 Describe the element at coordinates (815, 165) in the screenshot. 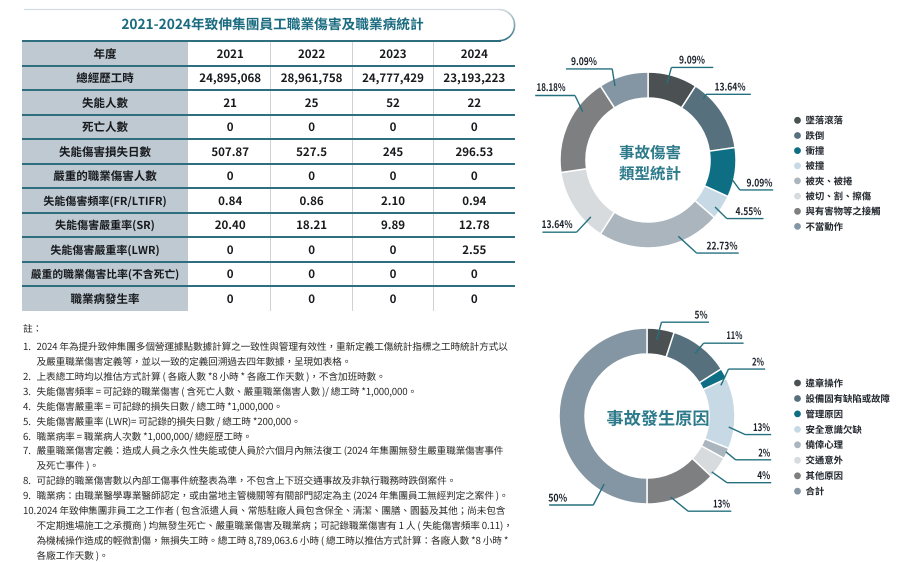

I see `svg-text: 被撞` at that location.